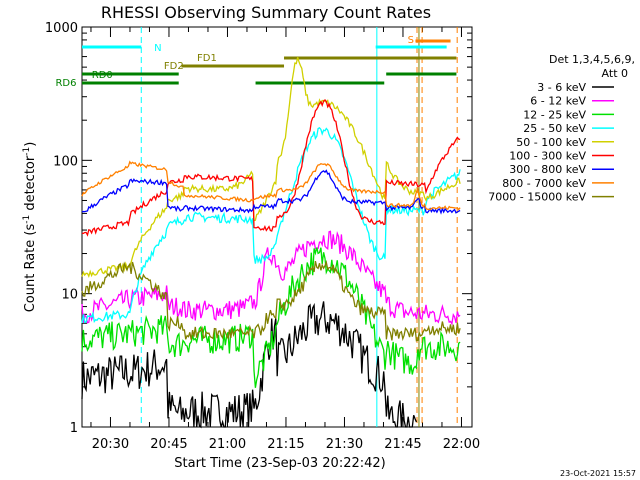 The image size is (640, 480). Describe the element at coordinates (554, 128) in the screenshot. I see `legend-label: 25 - 50 keV` at that location.